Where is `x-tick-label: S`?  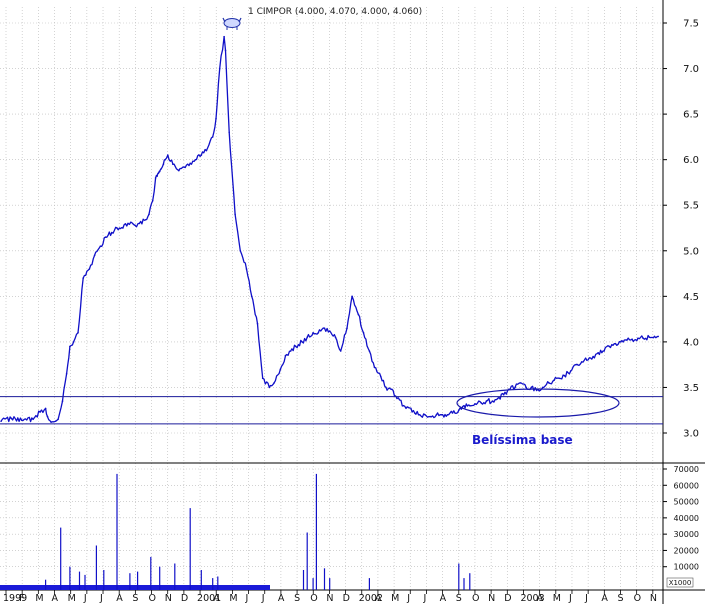 x-tick-label: S is located at coordinates (135, 598).